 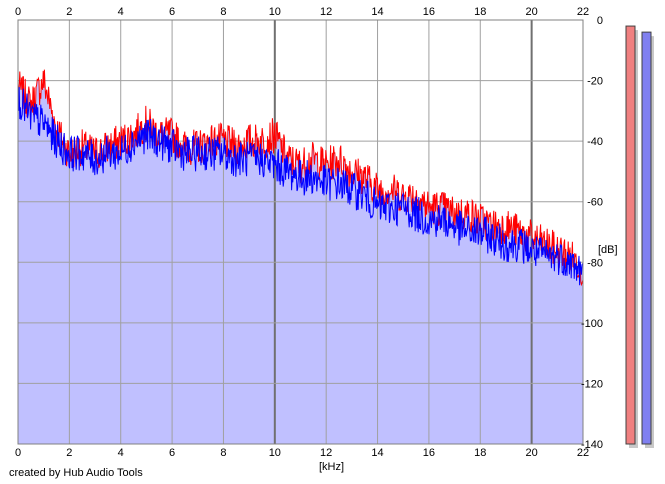 I want to click on x-tick-label-top: 14, so click(x=377, y=12).